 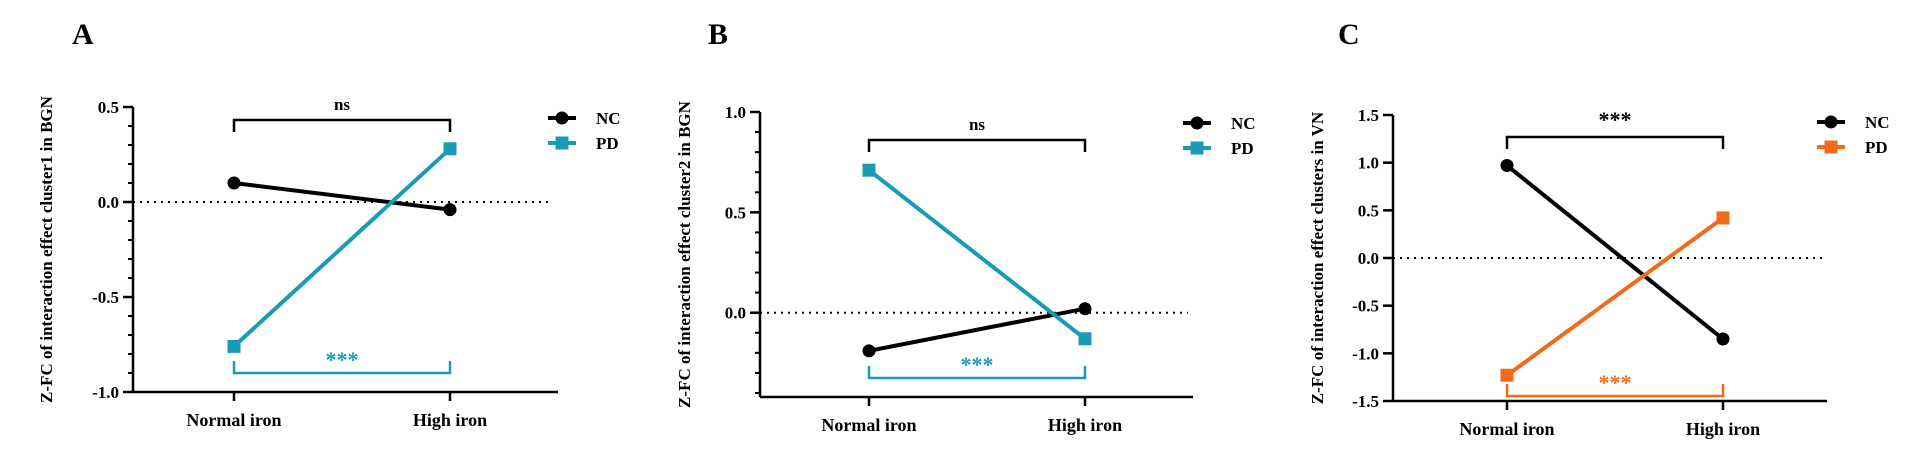 I want to click on panel-letter: C, so click(x=1349, y=34).